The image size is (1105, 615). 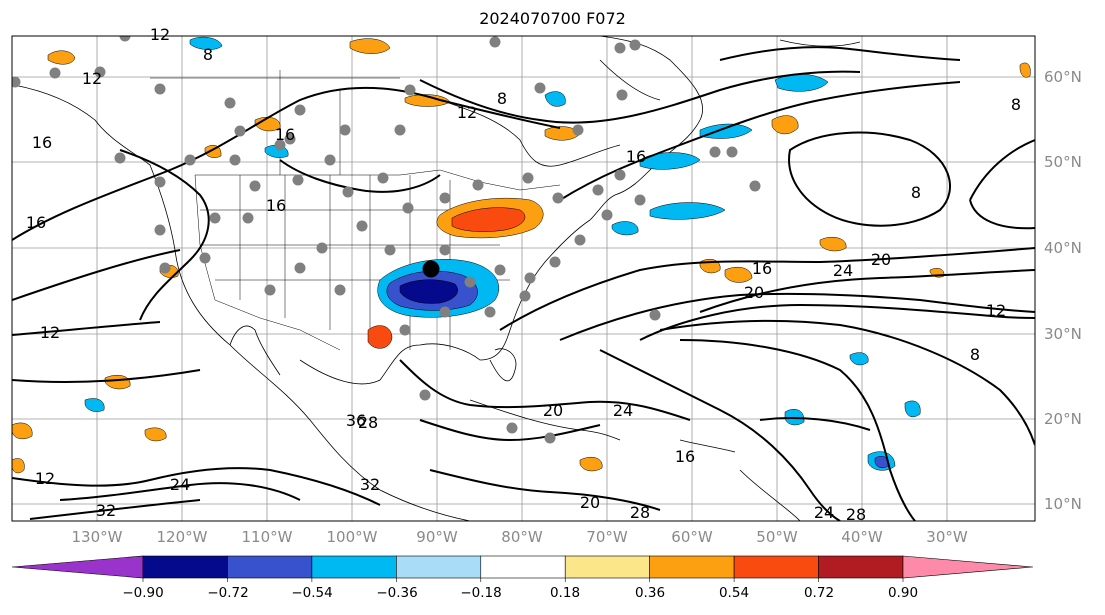 I want to click on lon-label: 90°W, so click(x=437, y=537).